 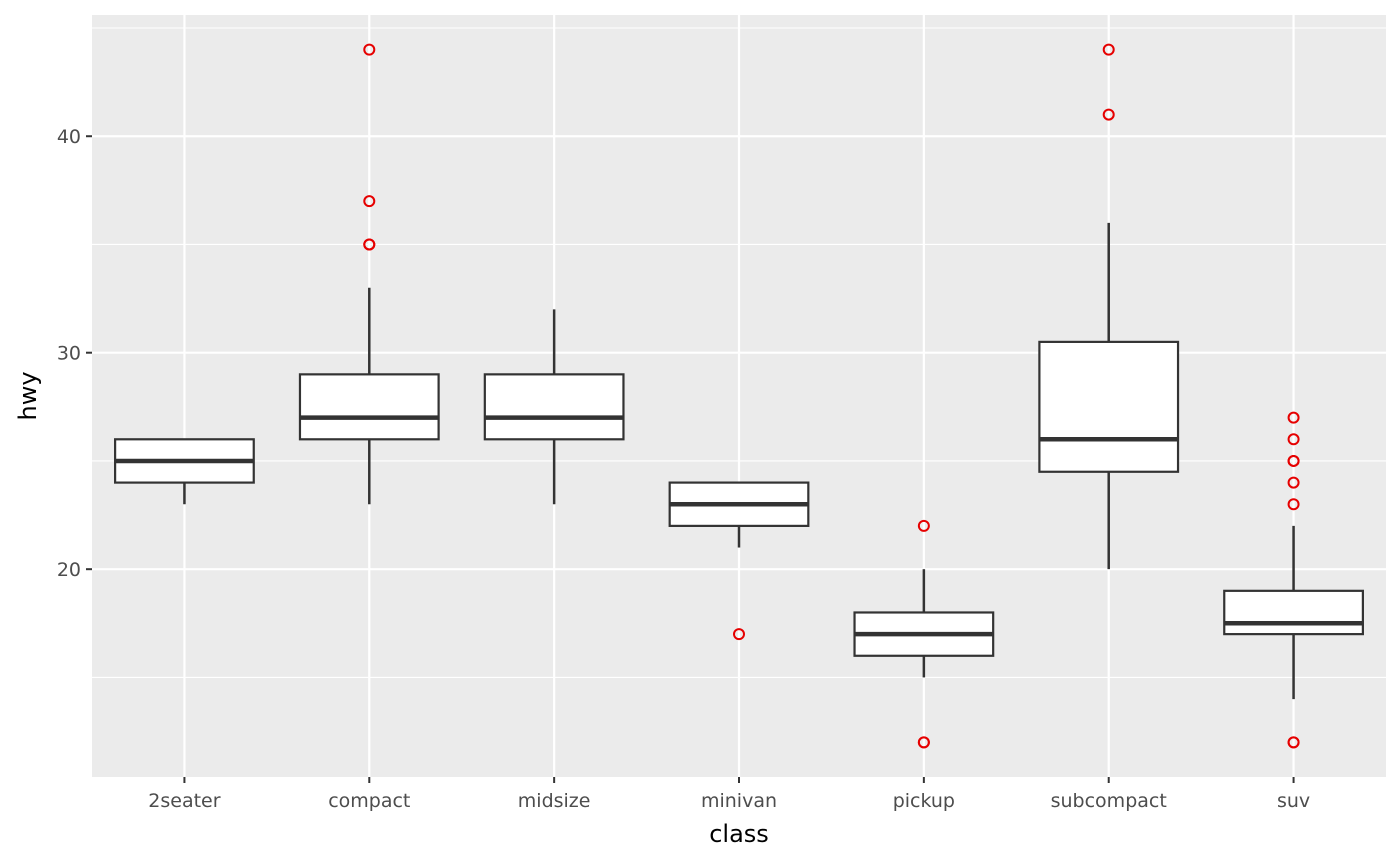 I want to click on x-tick-label: midsize, so click(x=554, y=801).